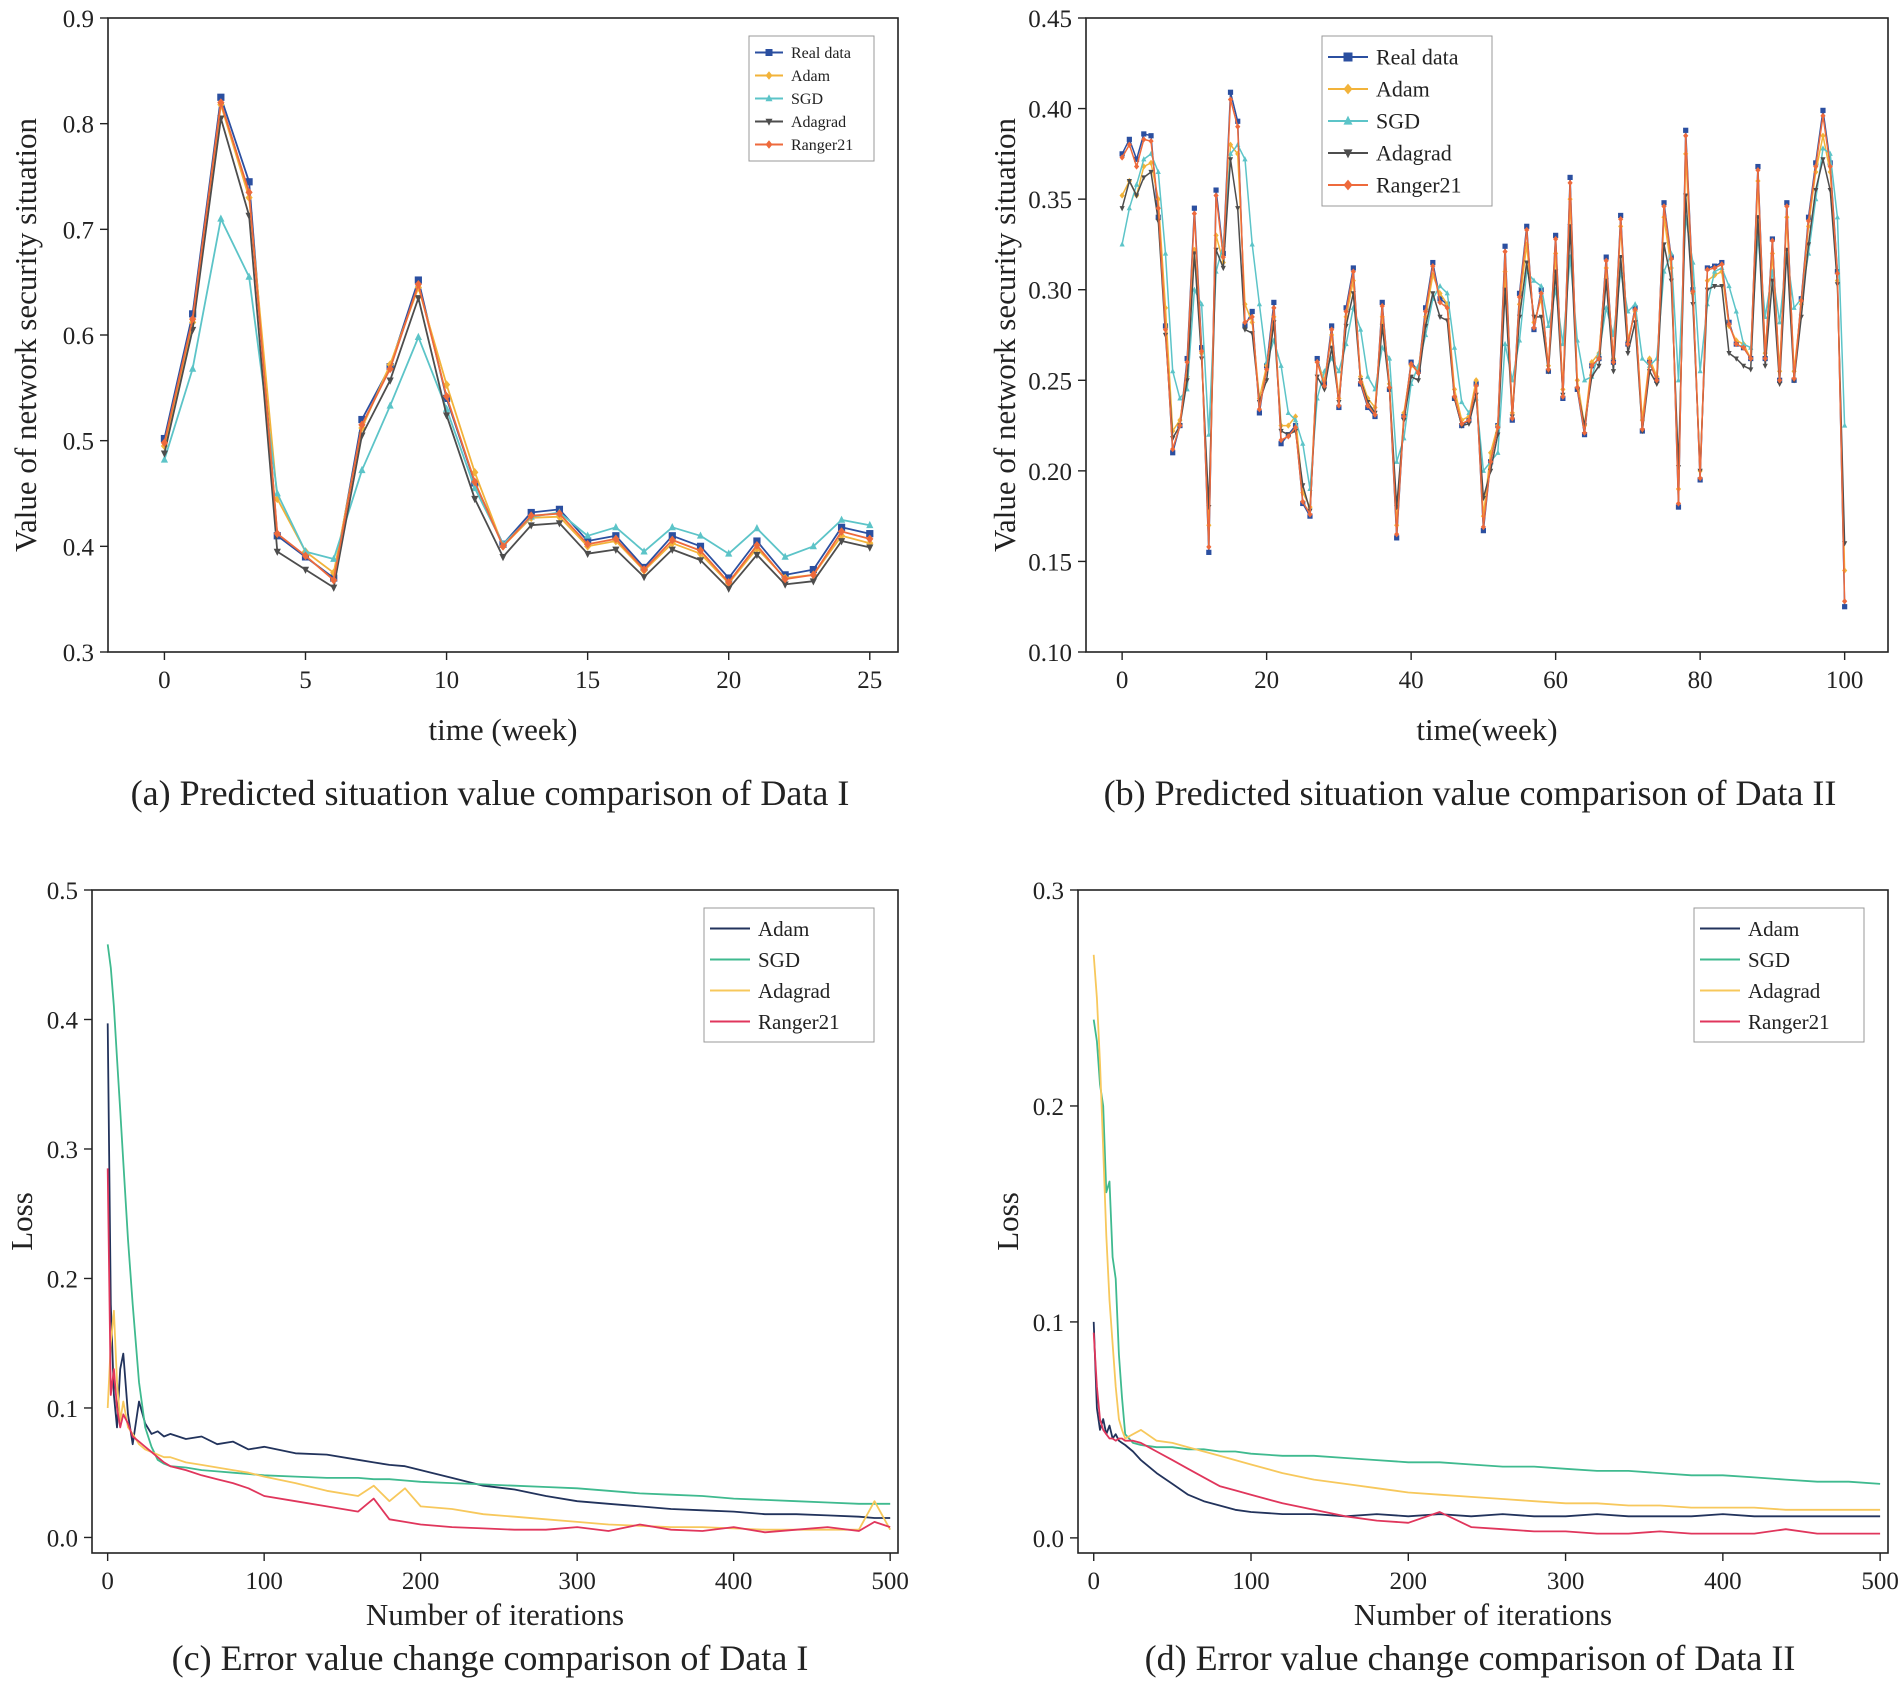 This screenshot has width=1900, height=1701. What do you see at coordinates (1048, 1107) in the screenshot?
I see `y-tick-label: 0.2` at bounding box center [1048, 1107].